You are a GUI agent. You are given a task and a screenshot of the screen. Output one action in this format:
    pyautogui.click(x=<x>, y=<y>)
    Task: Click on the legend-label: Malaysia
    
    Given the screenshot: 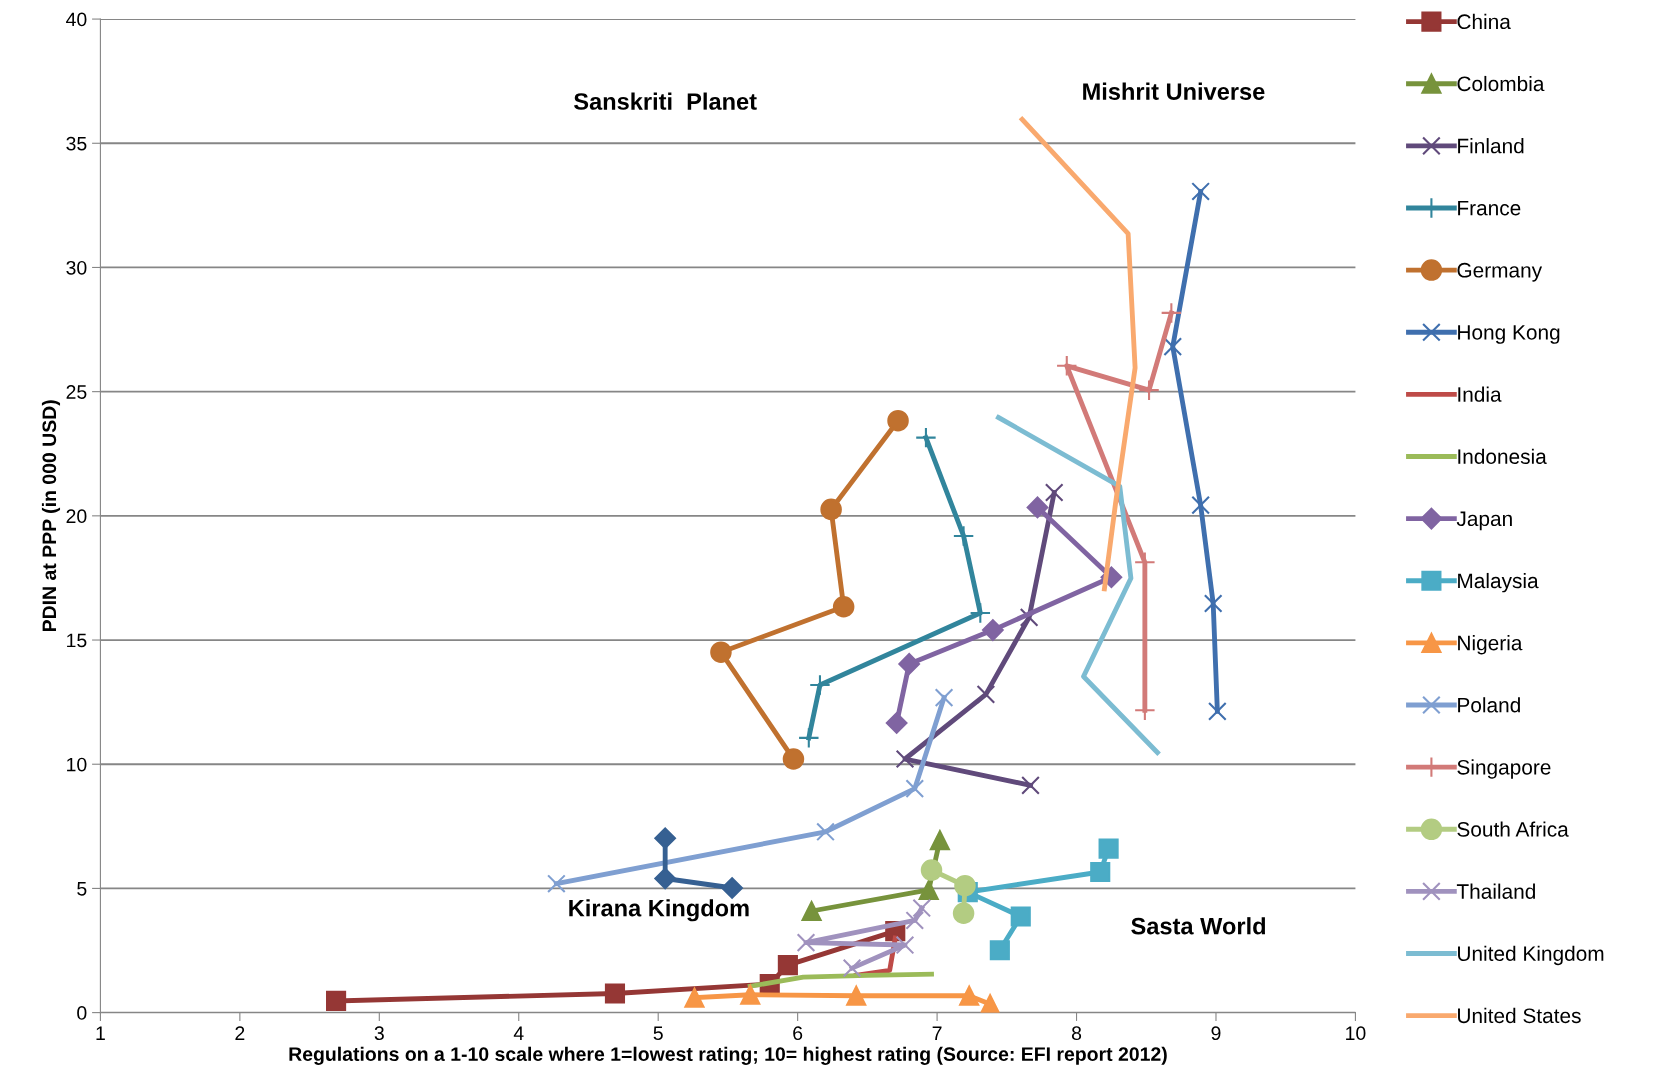 What is the action you would take?
    pyautogui.click(x=1498, y=582)
    